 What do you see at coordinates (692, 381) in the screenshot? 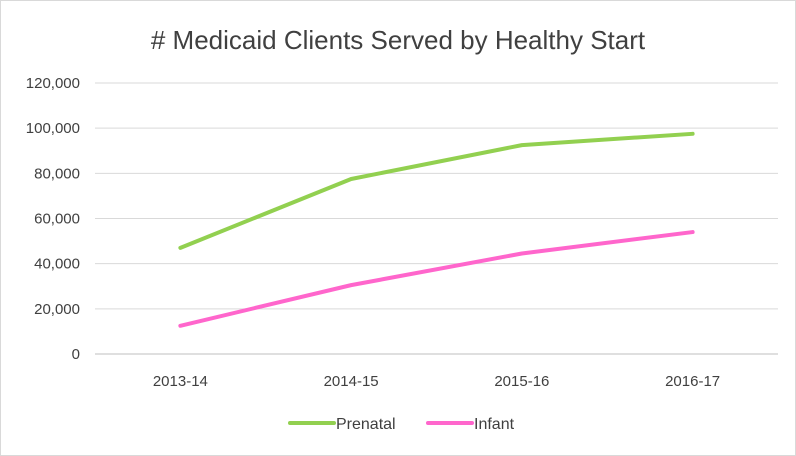
I see `x-tick-label: 2016-17` at bounding box center [692, 381].